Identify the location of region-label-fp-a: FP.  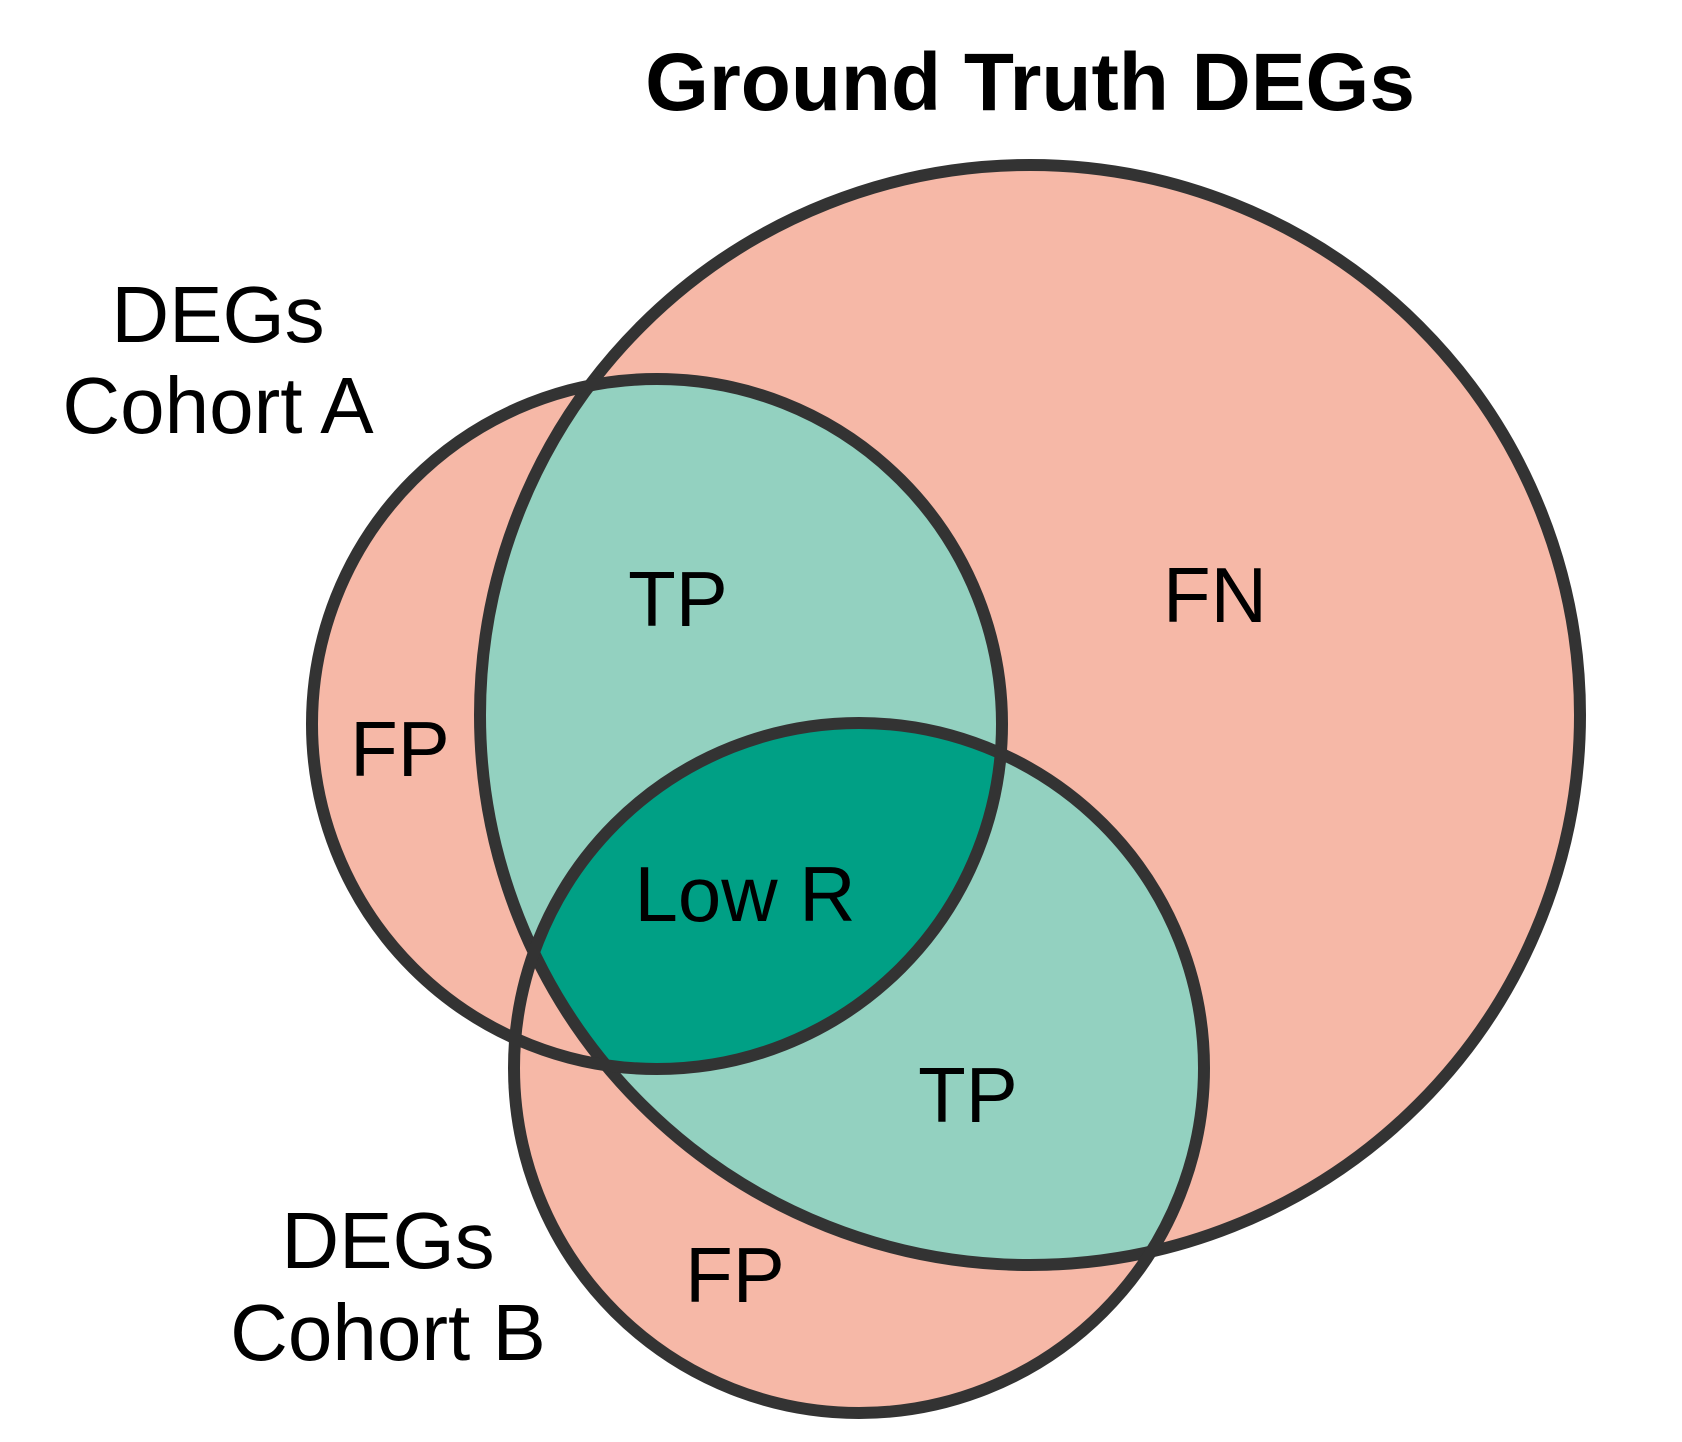
(400, 749).